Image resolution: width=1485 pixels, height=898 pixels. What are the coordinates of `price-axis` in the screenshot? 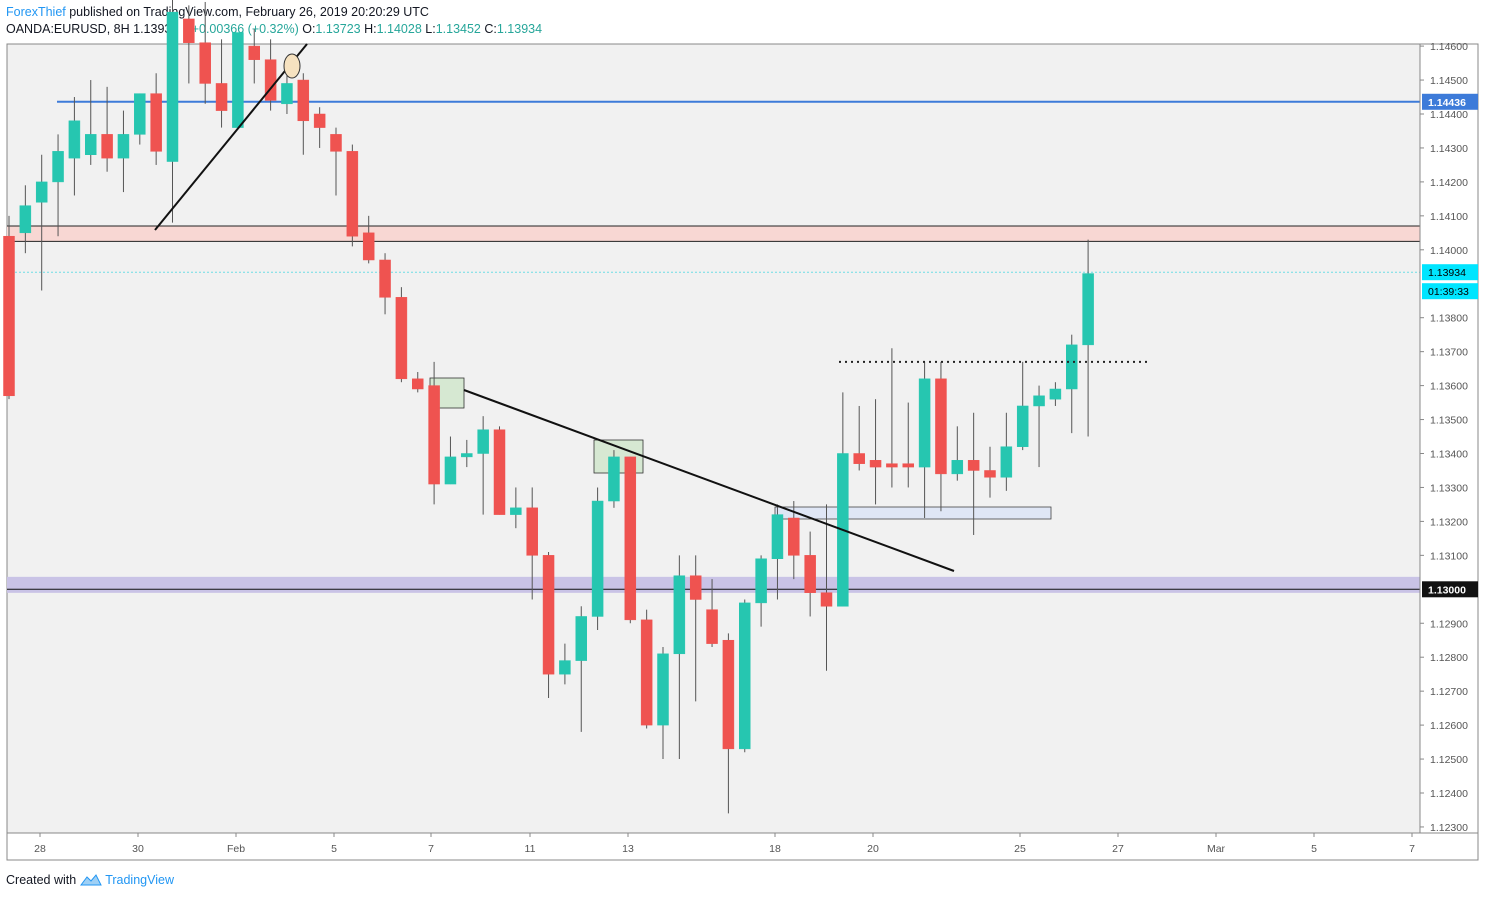 It's located at (1449, 438).